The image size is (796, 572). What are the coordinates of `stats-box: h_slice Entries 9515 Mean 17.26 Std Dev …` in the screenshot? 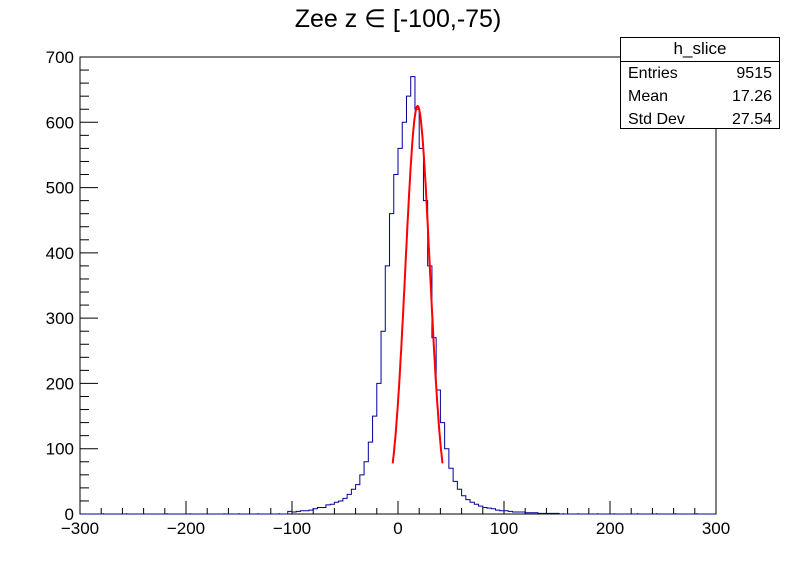 It's located at (700, 83).